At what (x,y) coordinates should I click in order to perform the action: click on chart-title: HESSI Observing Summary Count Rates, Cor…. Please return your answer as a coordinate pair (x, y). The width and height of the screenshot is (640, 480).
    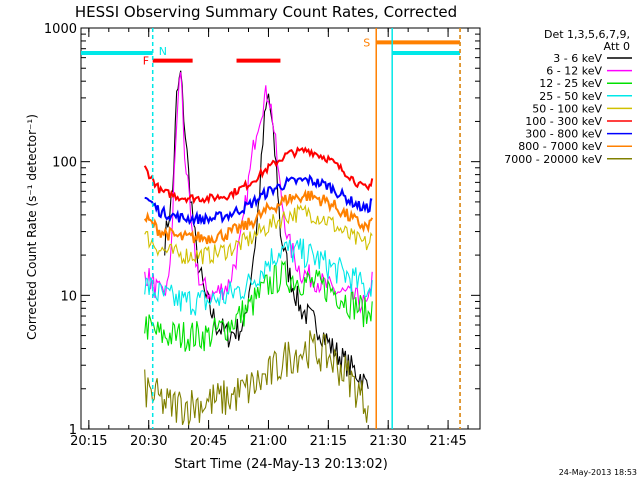
    Looking at the image, I should click on (266, 12).